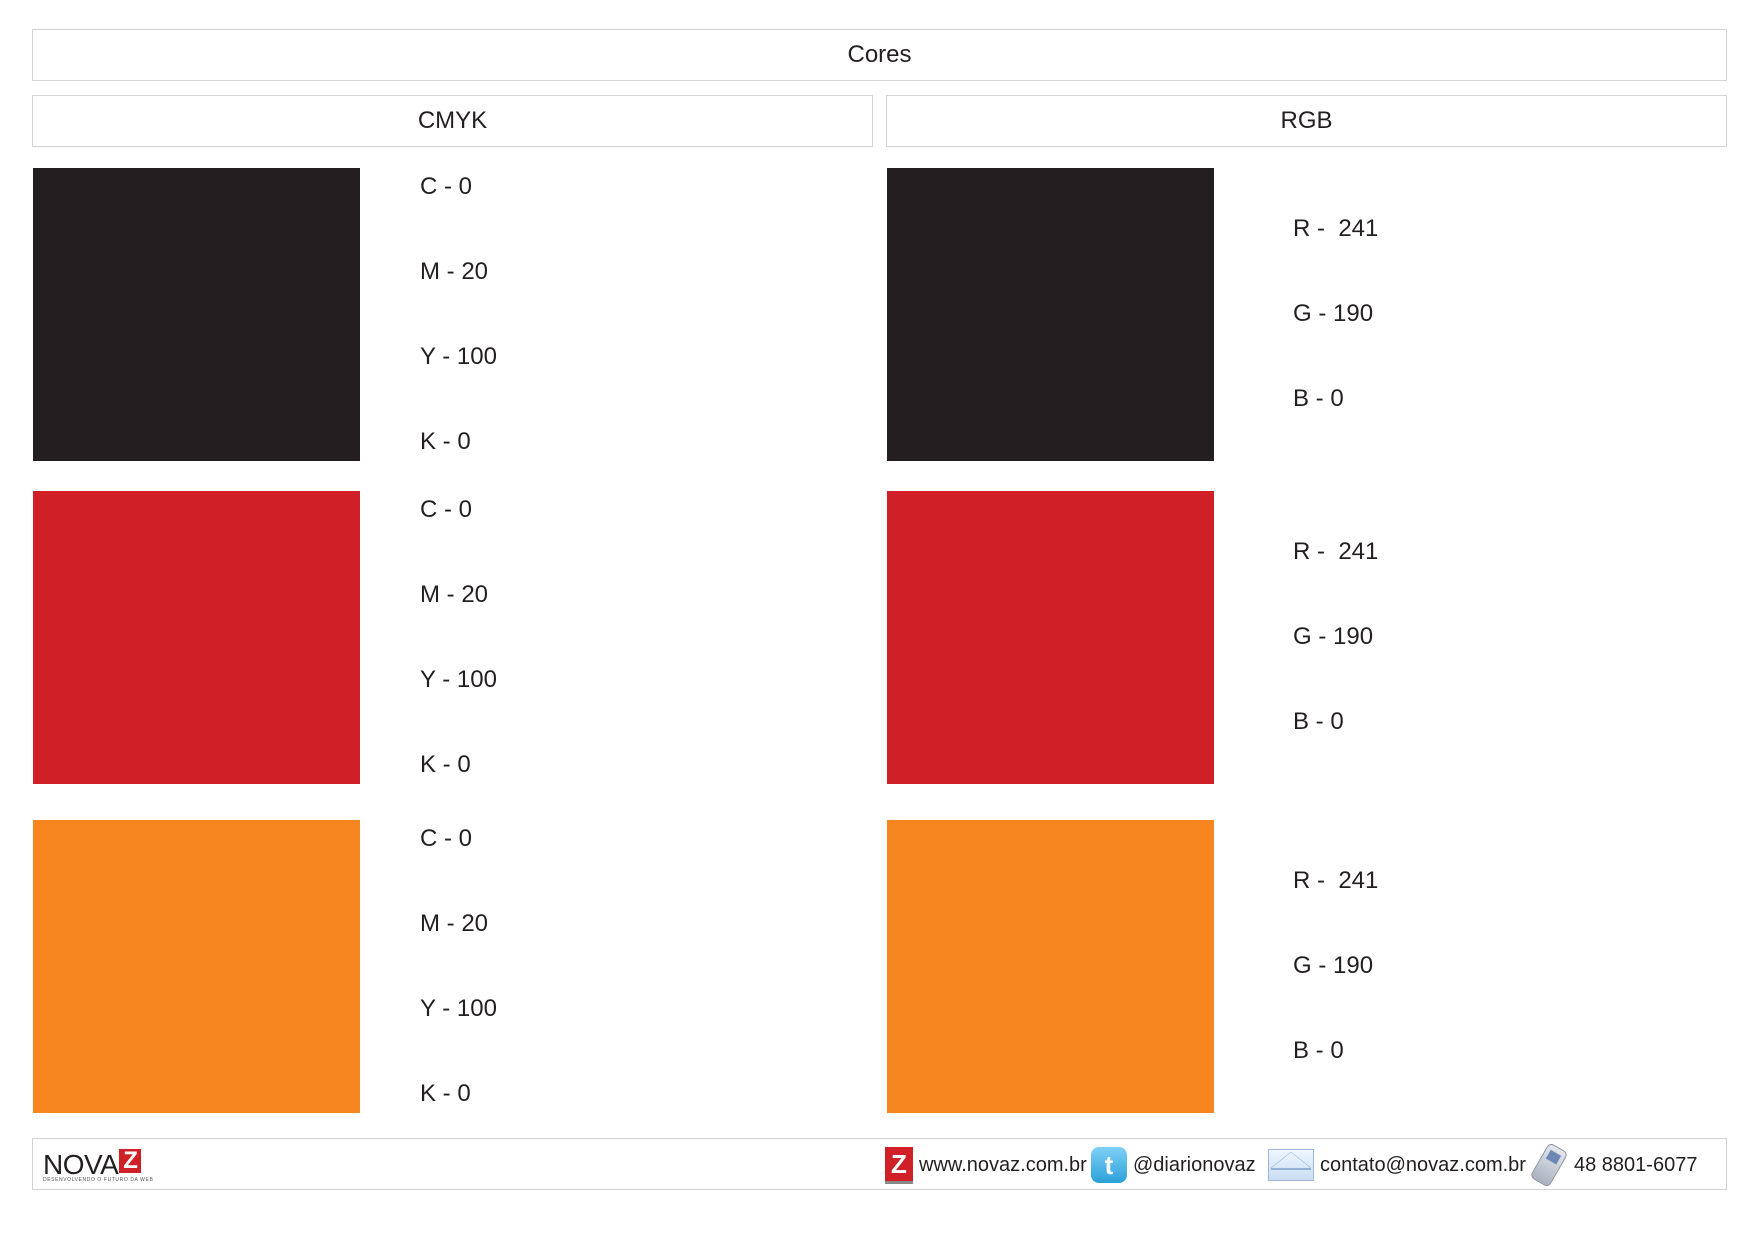 Image resolution: width=1754 pixels, height=1241 pixels. Describe the element at coordinates (1423, 1164) in the screenshot. I see `email-link: contato@novaz.com.br` at that location.